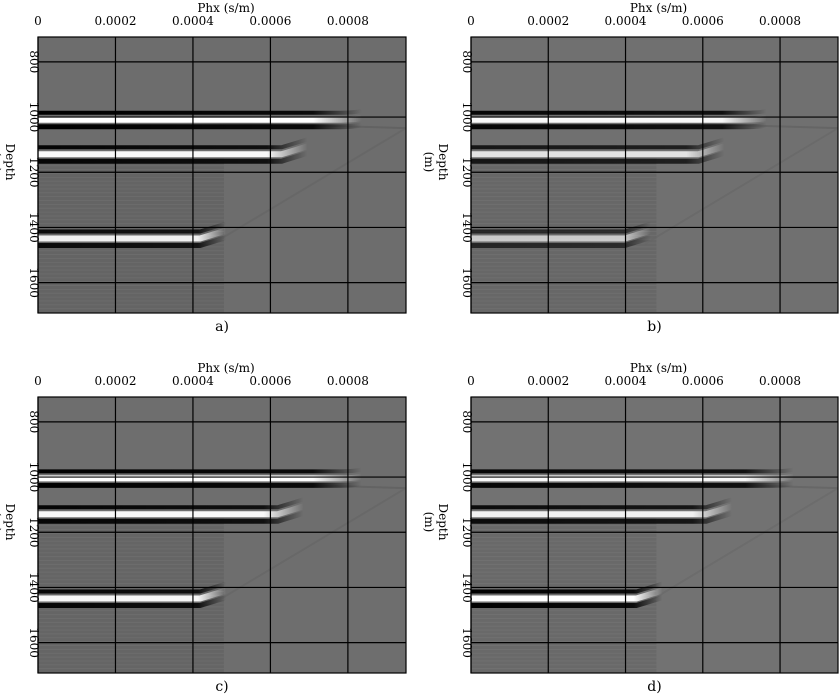 This screenshot has width=840, height=696. I want to click on y-tick-label: 1200, so click(467, 172).